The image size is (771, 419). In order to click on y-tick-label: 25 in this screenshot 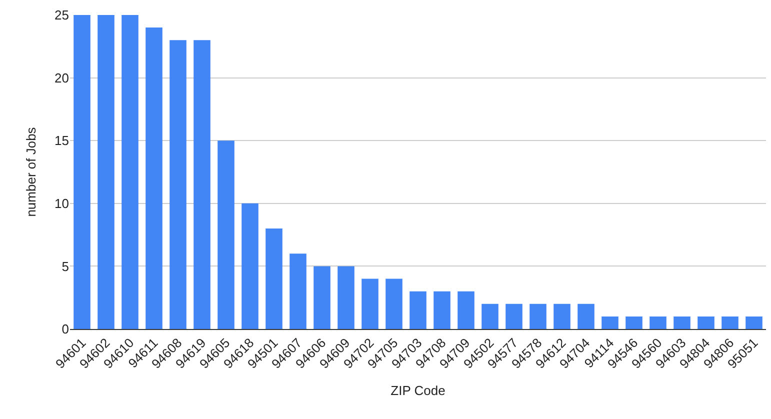, I will do `click(61, 15)`.